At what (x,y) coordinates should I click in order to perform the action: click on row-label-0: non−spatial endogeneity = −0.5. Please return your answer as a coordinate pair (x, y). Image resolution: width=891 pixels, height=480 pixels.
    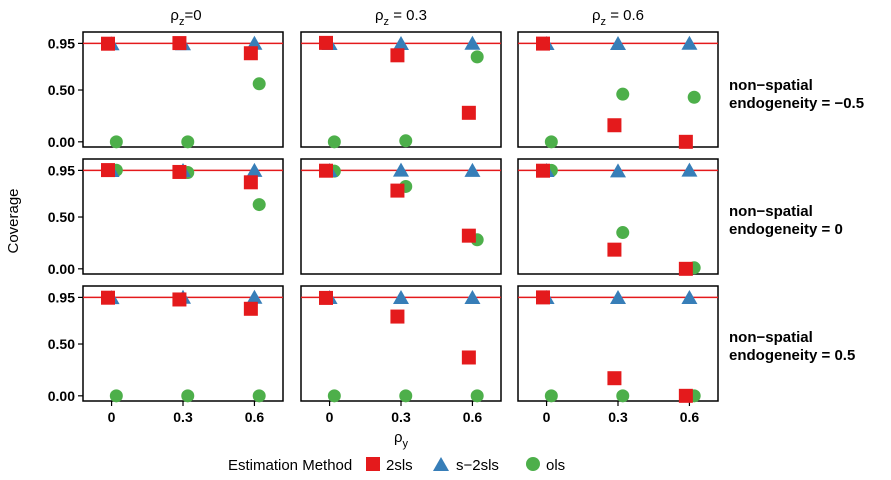
    Looking at the image, I should click on (796, 94).